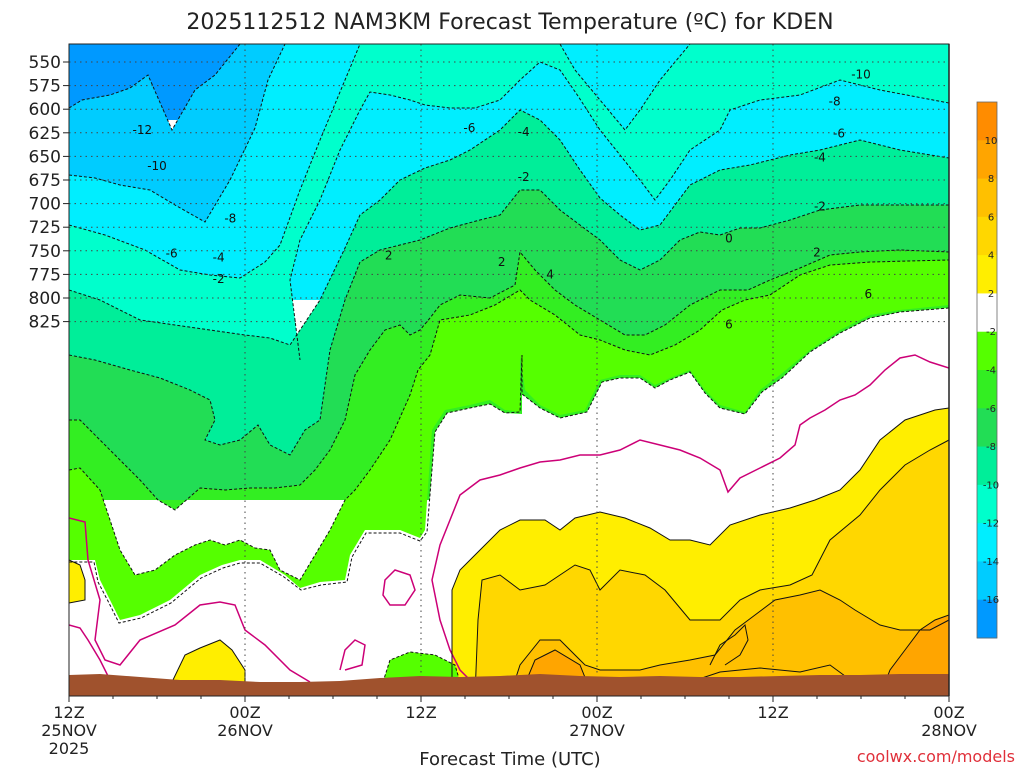 This screenshot has height=768, width=1024. What do you see at coordinates (509, 685) in the screenshot?
I see `ground-surface` at bounding box center [509, 685].